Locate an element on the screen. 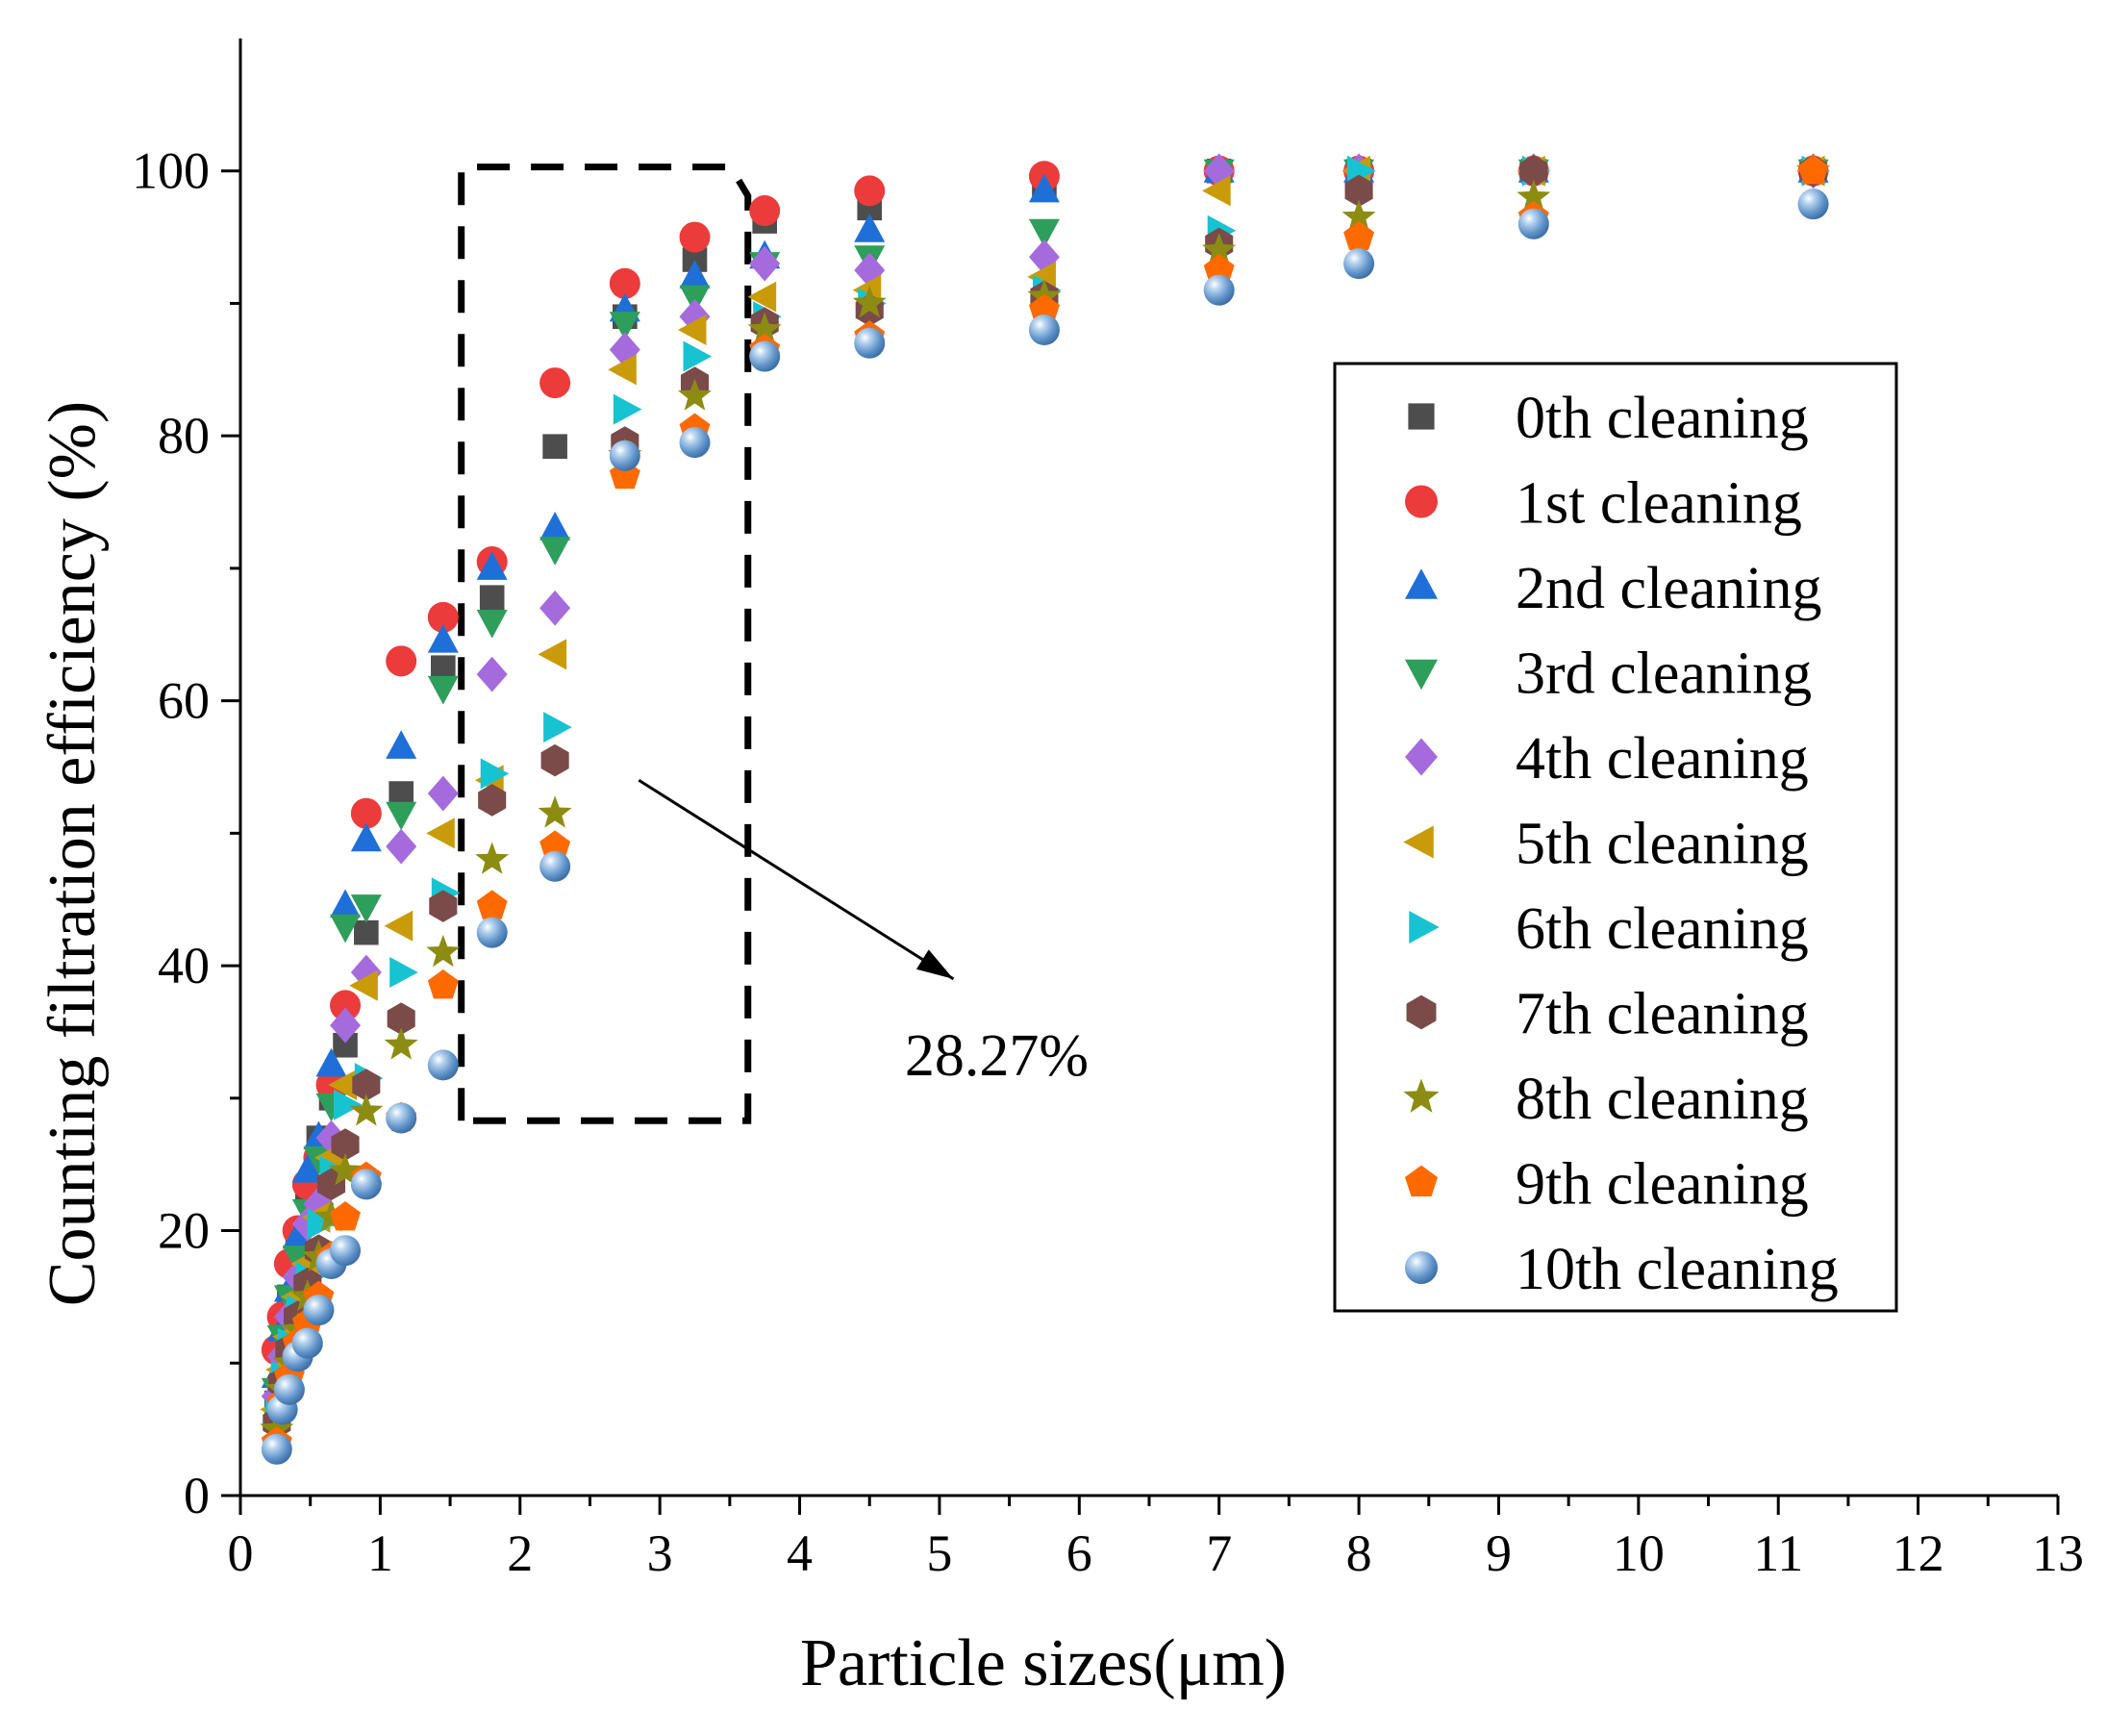 Image resolution: width=2106 pixels, height=1736 pixels. legend-label: 5th cleaning is located at coordinates (1662, 844).